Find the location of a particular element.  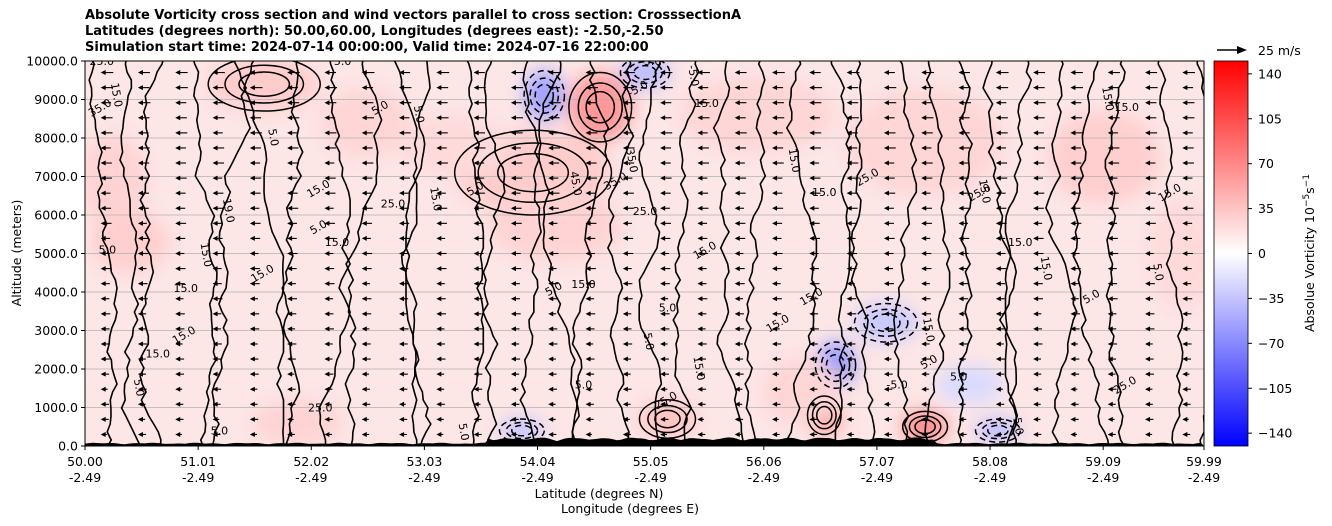

x-tick-label-latitude: 58.08 is located at coordinates (990, 461).